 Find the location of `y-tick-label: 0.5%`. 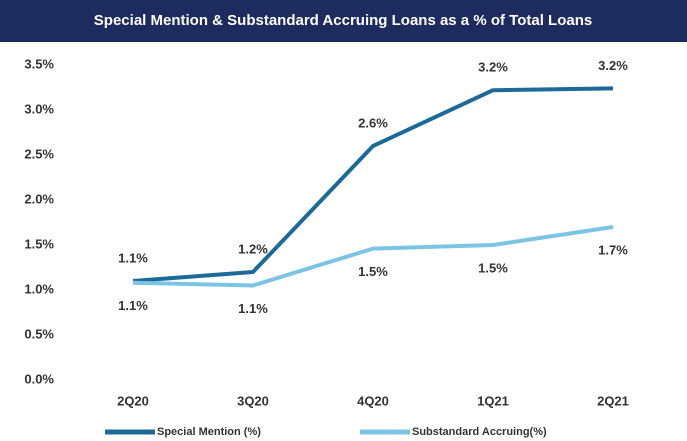

y-tick-label: 0.5% is located at coordinates (39, 333).